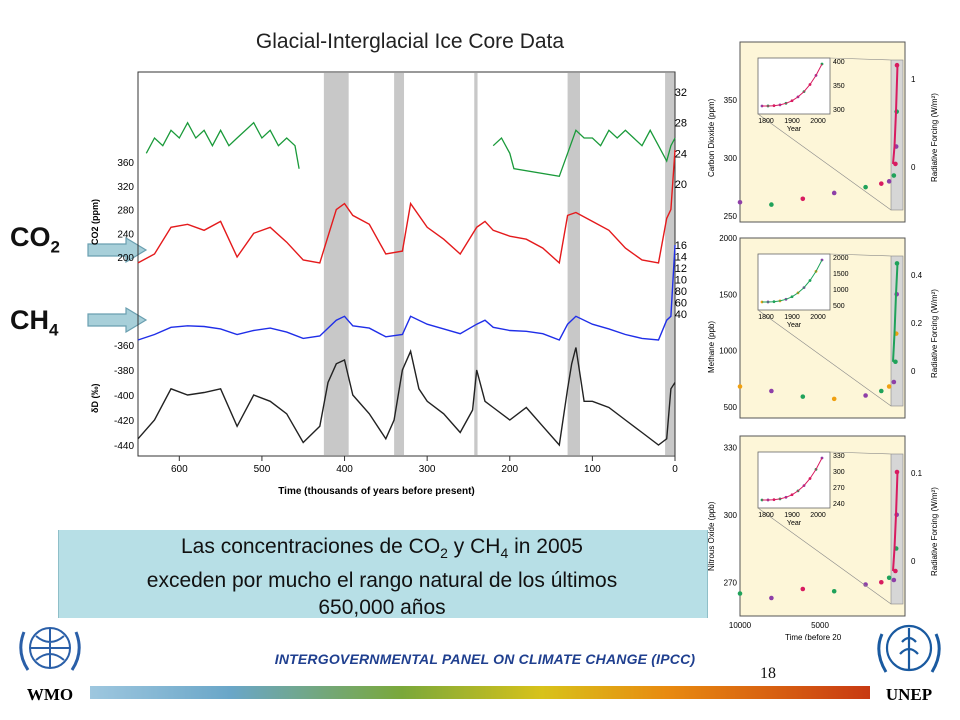 This screenshot has height=720, width=960. I want to click on panel-0-inset-line, so click(792, 85).